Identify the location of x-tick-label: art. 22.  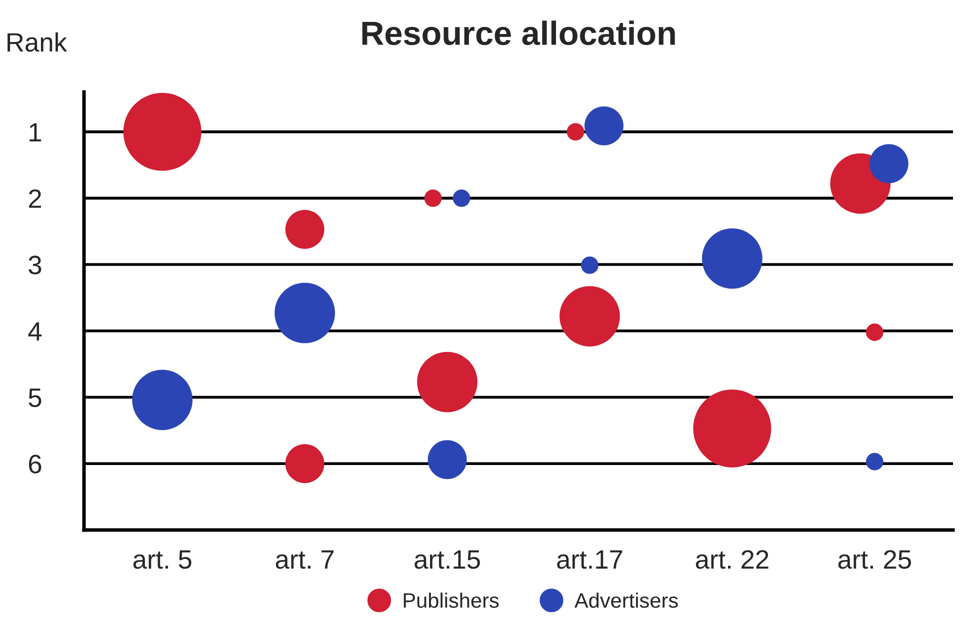
(732, 559).